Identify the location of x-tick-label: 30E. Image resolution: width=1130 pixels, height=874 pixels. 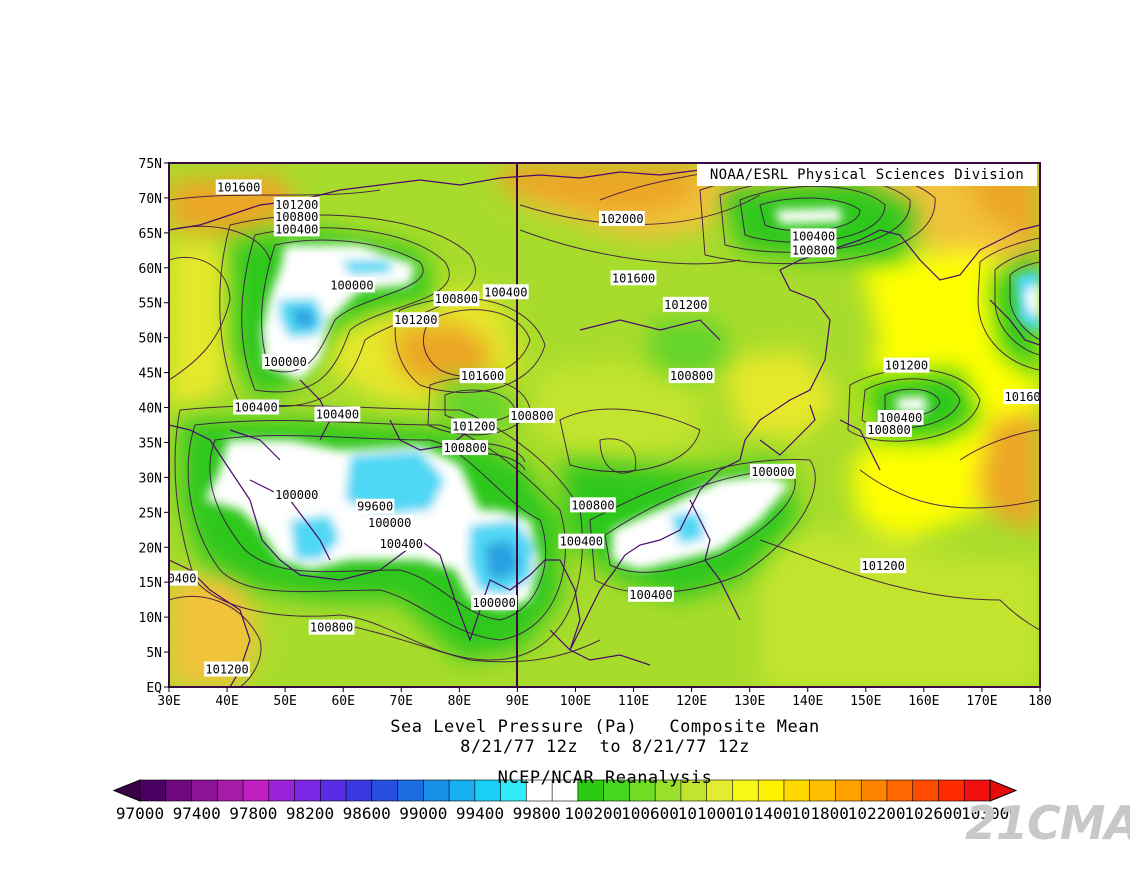
(168, 701).